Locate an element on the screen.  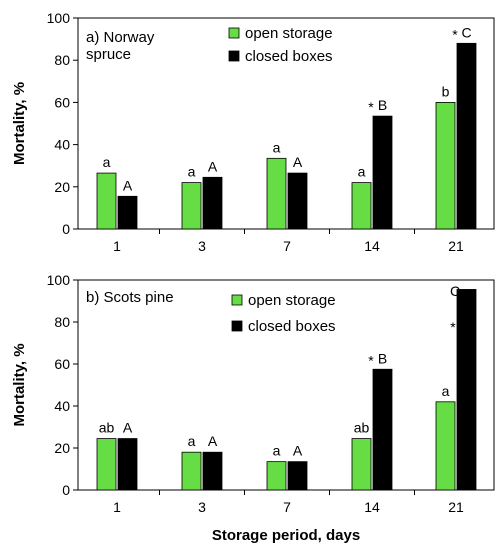
x-axis-title: Storage period, days is located at coordinates (286, 535).